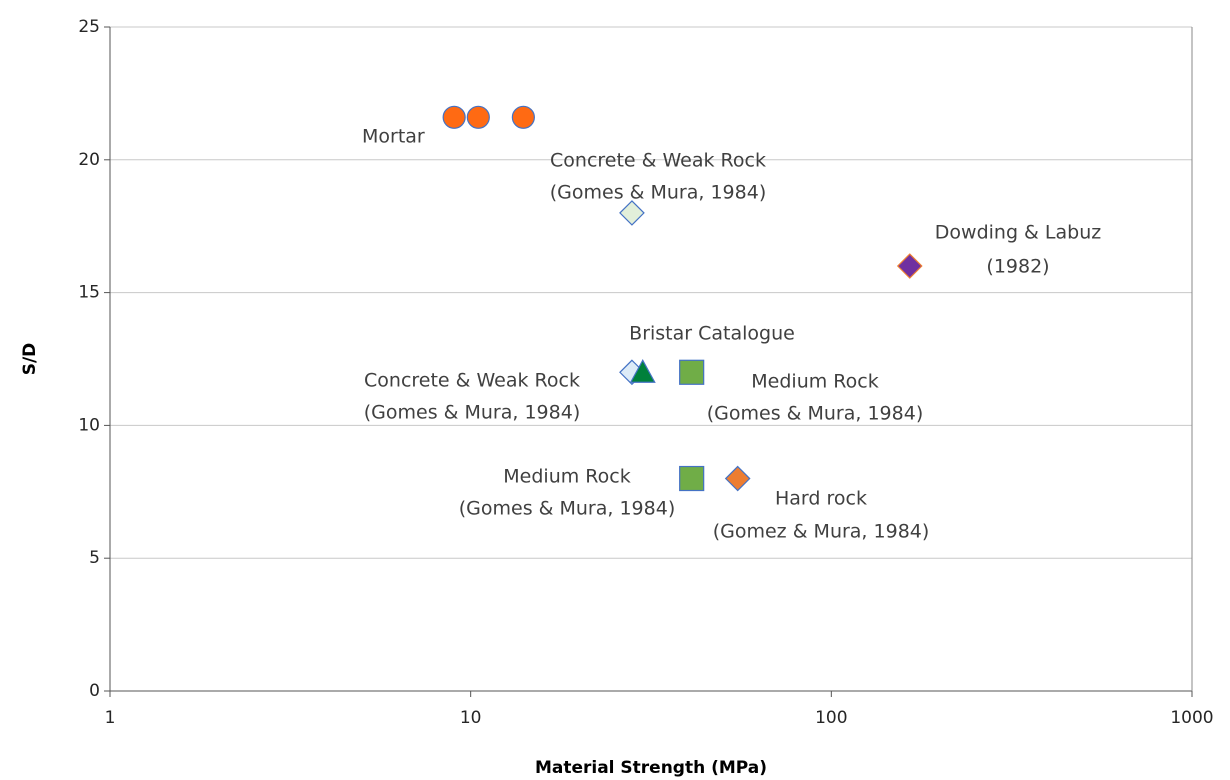 The width and height of the screenshot is (1230, 780). Describe the element at coordinates (89, 293) in the screenshot. I see `y-tick-label: 15` at that location.